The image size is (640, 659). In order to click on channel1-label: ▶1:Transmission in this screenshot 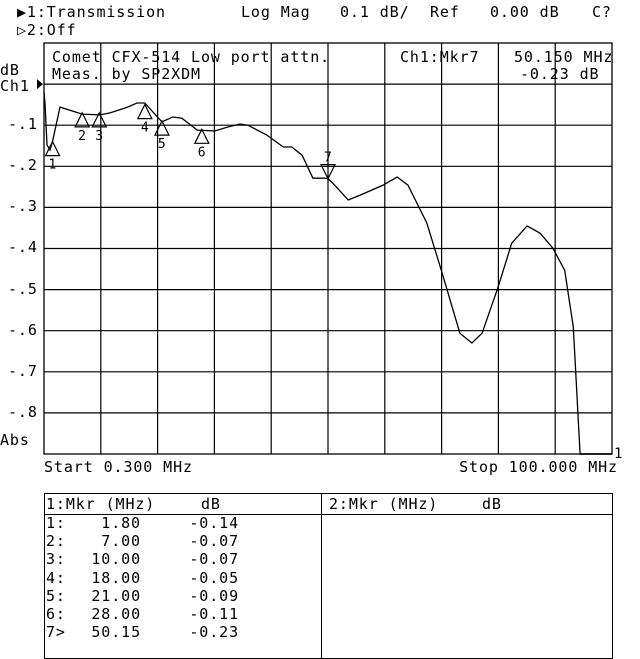, I will do `click(91, 12)`.